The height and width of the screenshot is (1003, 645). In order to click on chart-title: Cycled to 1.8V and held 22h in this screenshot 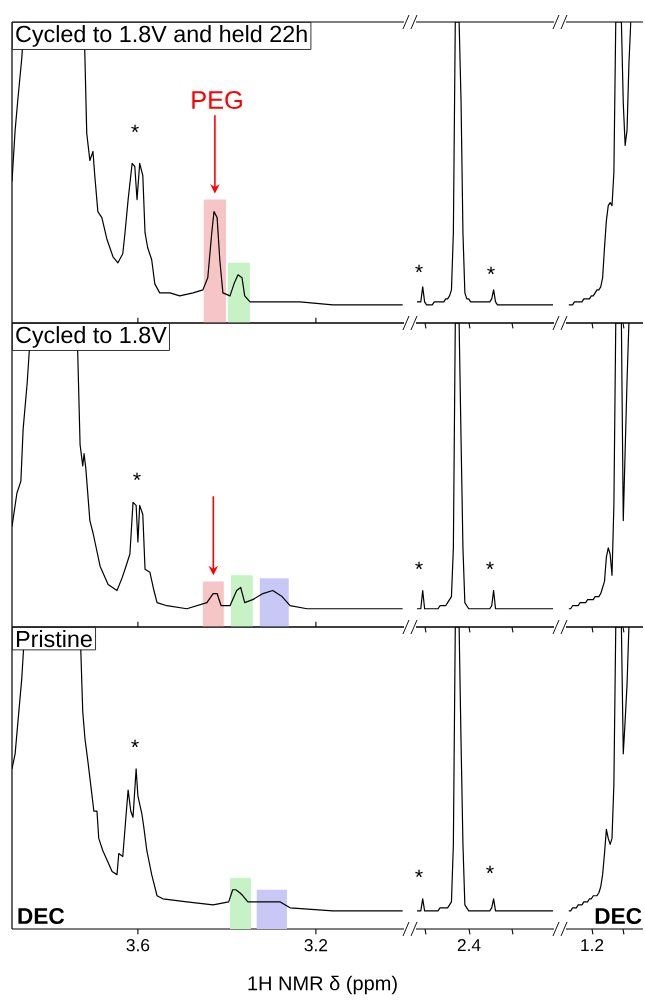, I will do `click(161, 36)`.